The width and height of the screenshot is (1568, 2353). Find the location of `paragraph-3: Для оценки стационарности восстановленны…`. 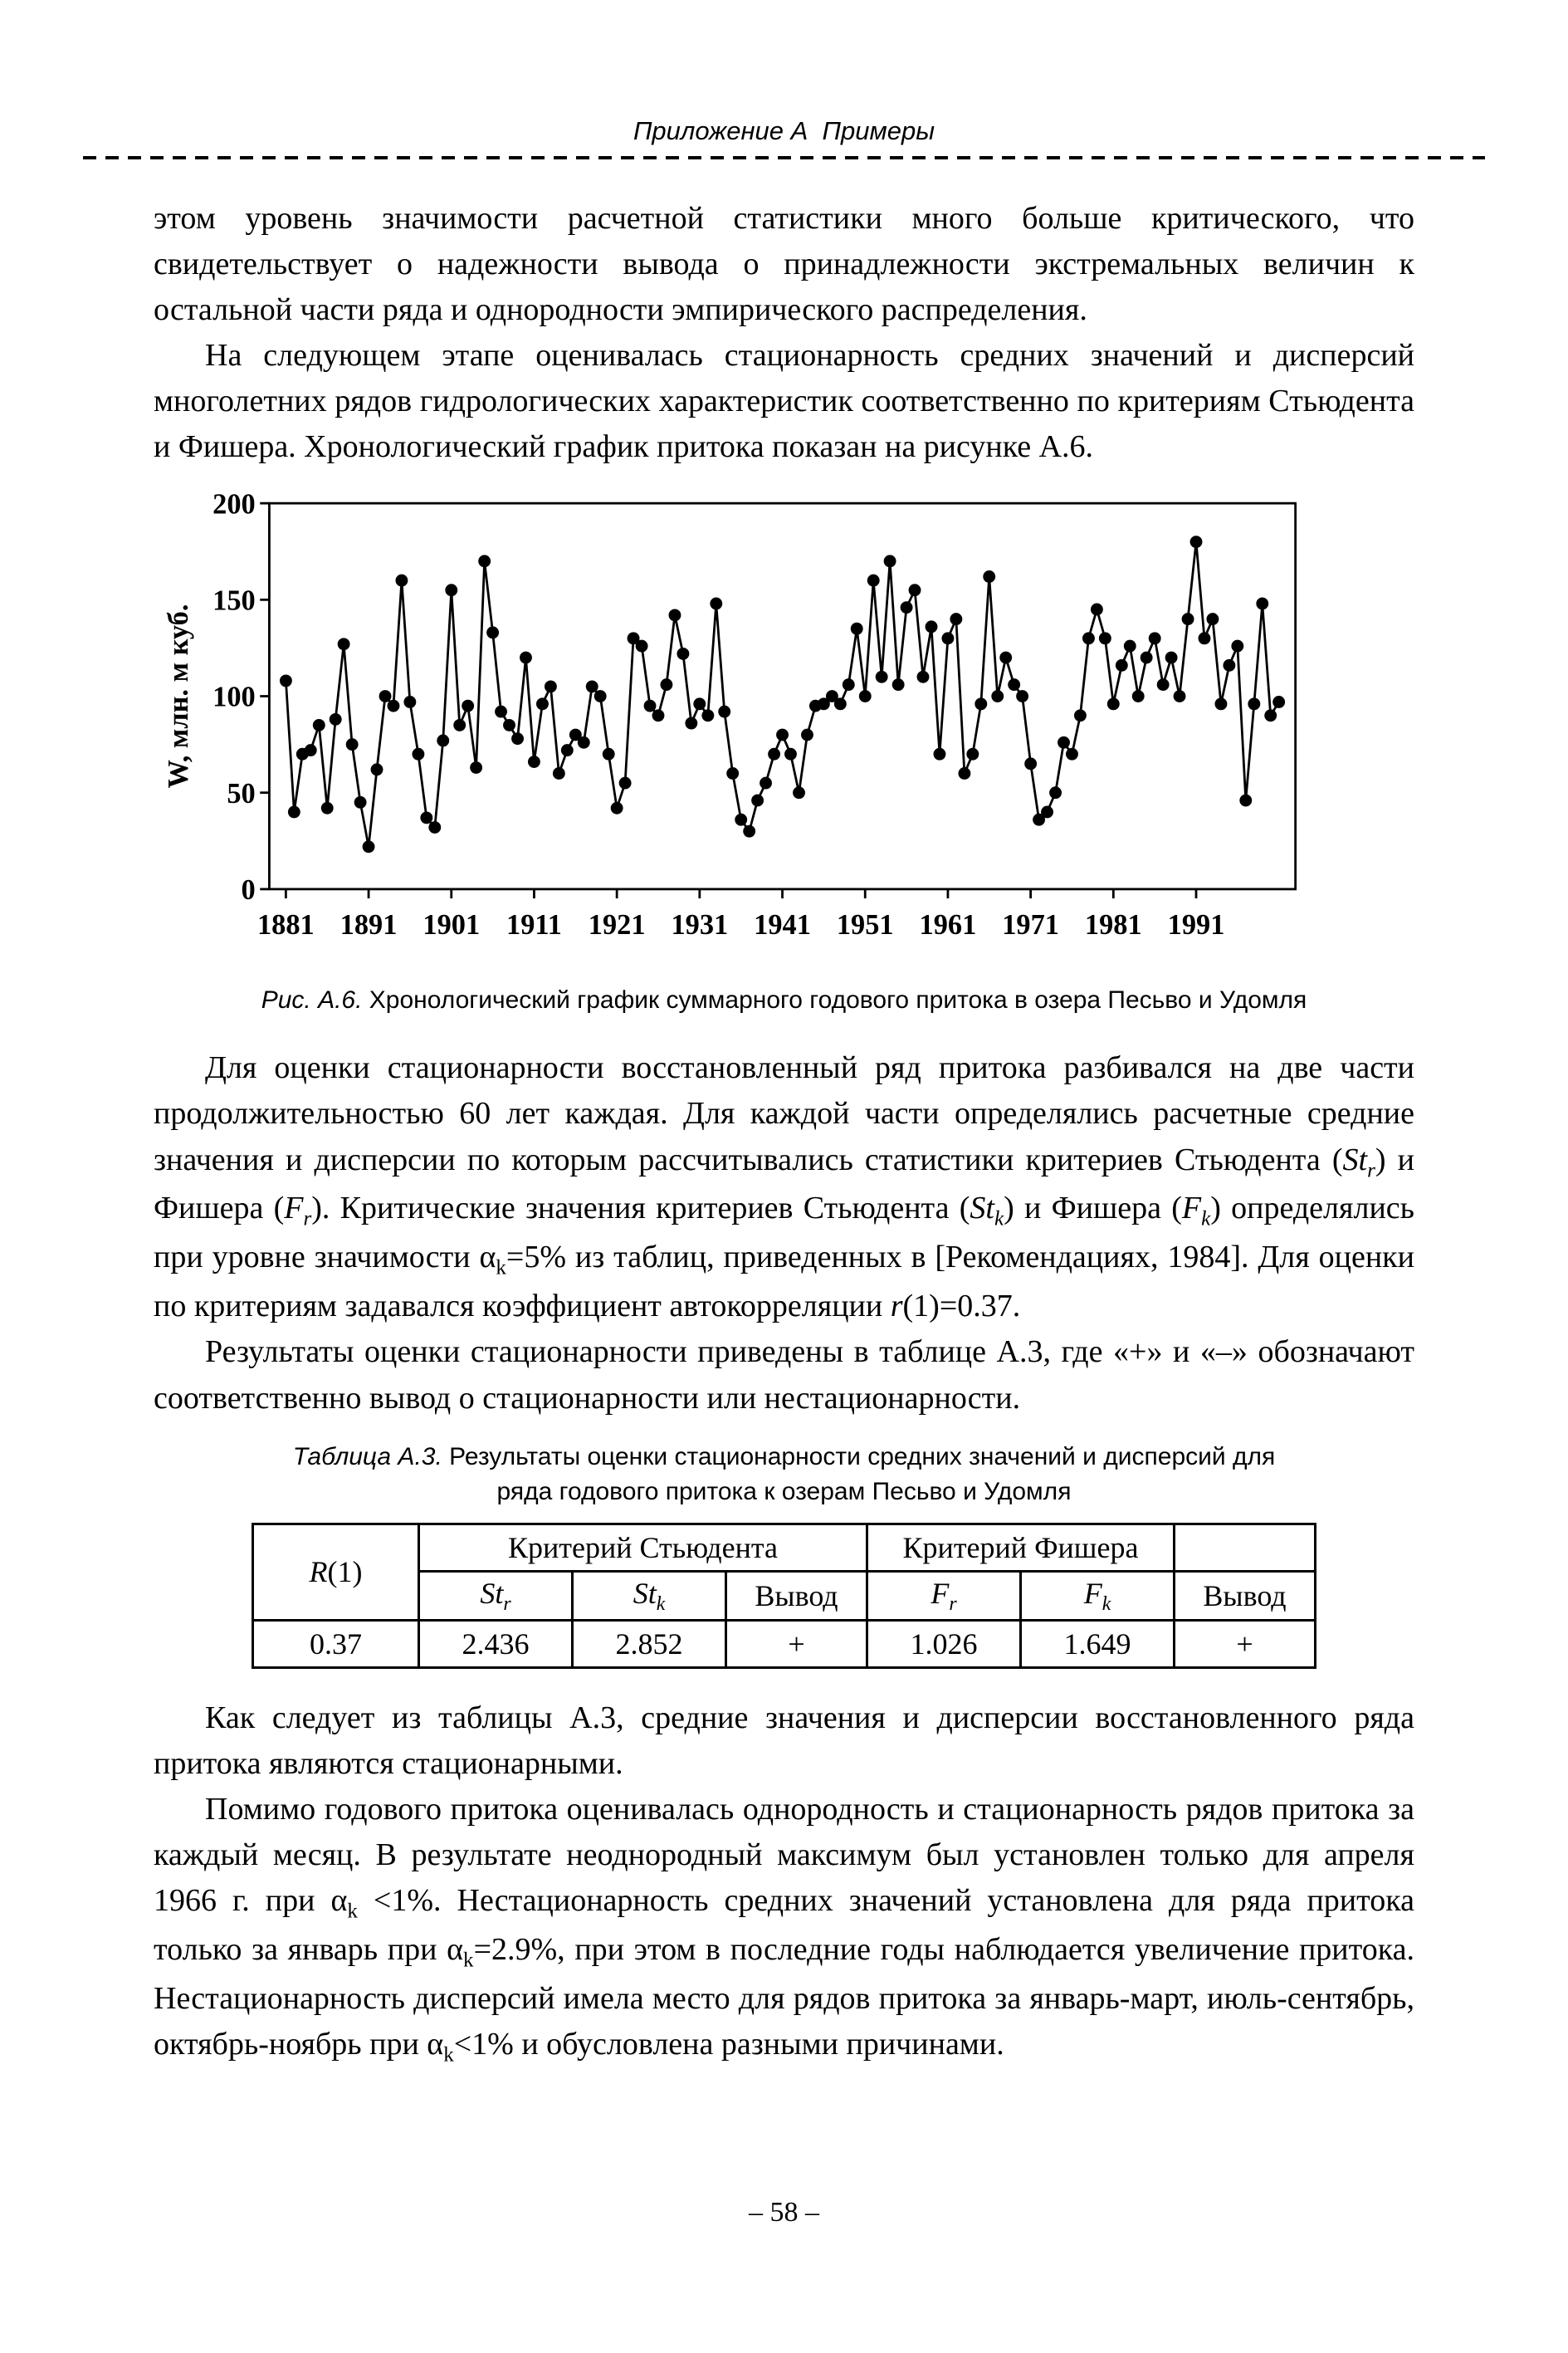

paragraph-3: Для оценки стационарности восстановленны… is located at coordinates (784, 1187).